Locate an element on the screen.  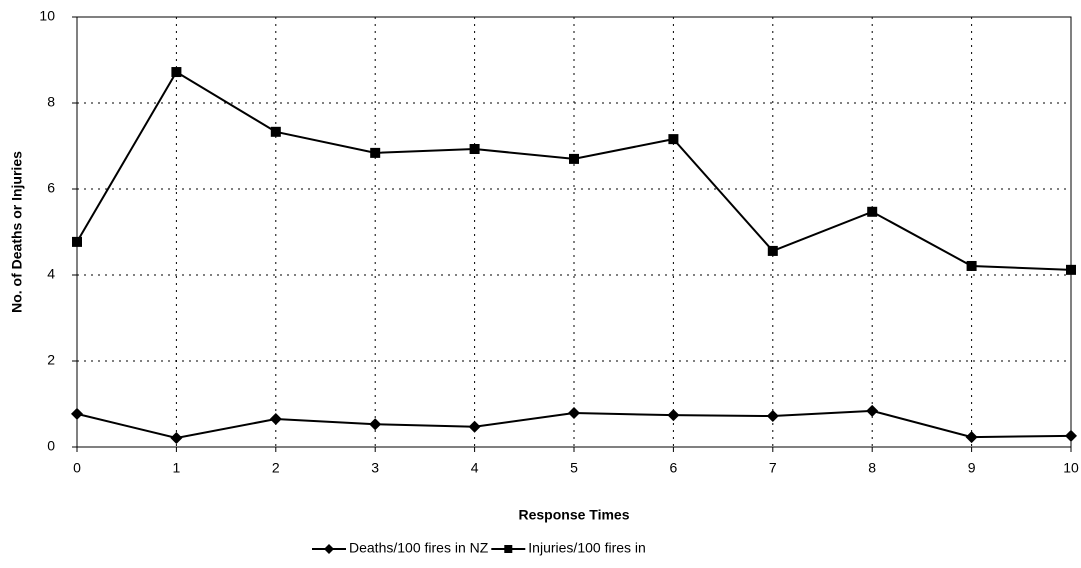
y-tick-label: 0 is located at coordinates (51, 446).